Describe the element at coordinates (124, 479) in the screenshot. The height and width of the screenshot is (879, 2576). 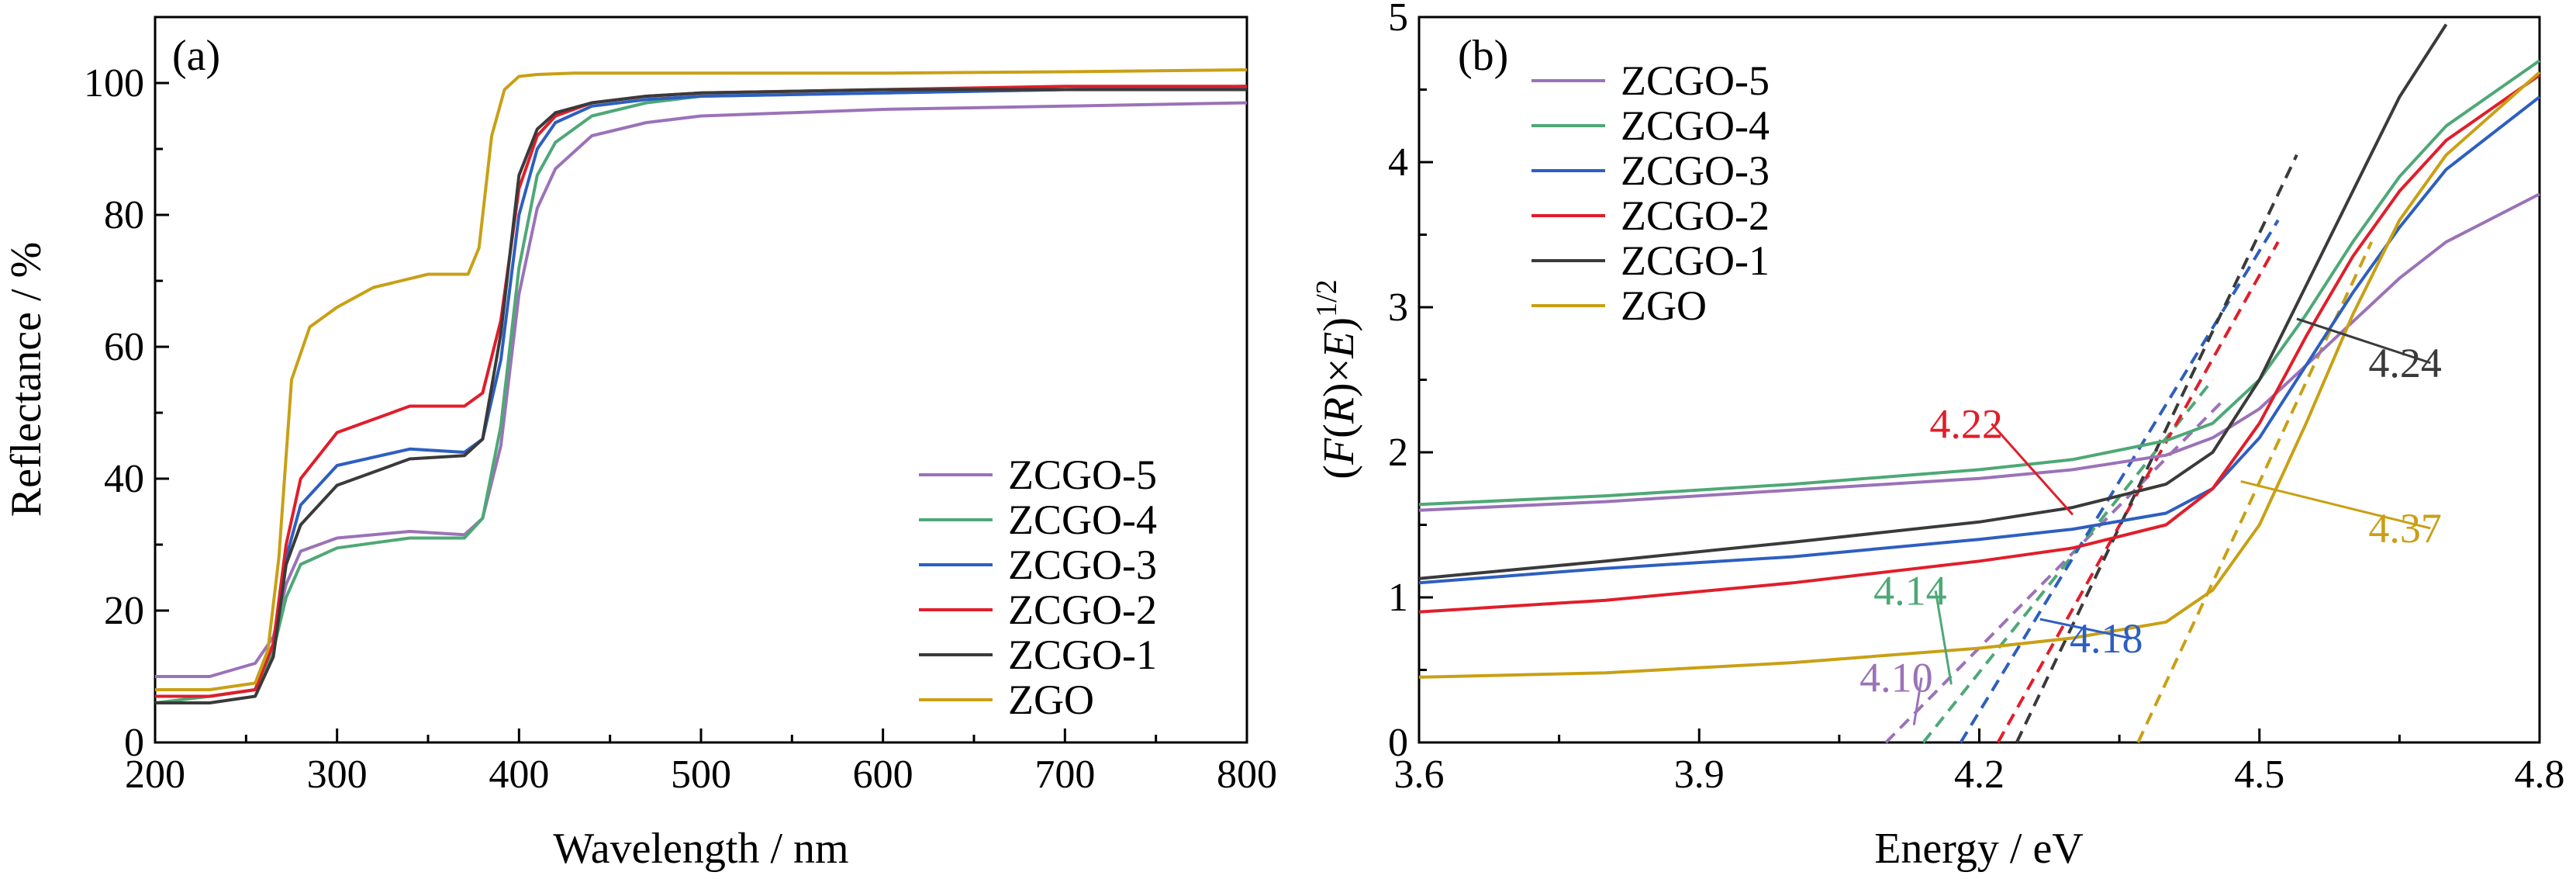
I see `panel-a-y-tick-label-40: 40` at that location.